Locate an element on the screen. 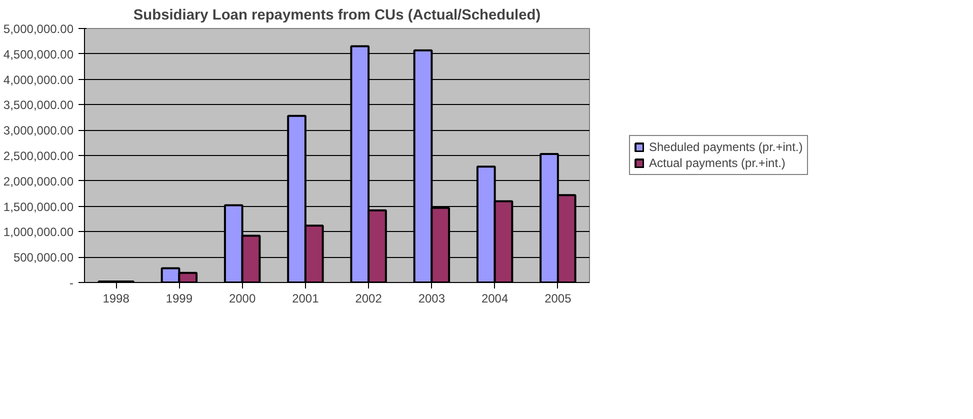 The height and width of the screenshot is (419, 973). x-tick-label: 2000 is located at coordinates (242, 299).